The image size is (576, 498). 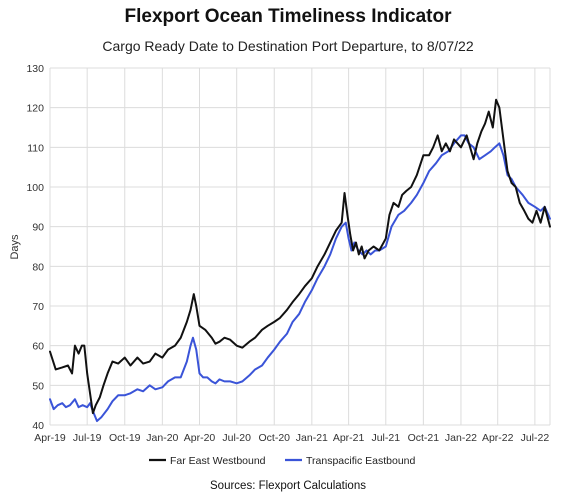 I want to click on x-tick-label: Jul-19, so click(x=87, y=438).